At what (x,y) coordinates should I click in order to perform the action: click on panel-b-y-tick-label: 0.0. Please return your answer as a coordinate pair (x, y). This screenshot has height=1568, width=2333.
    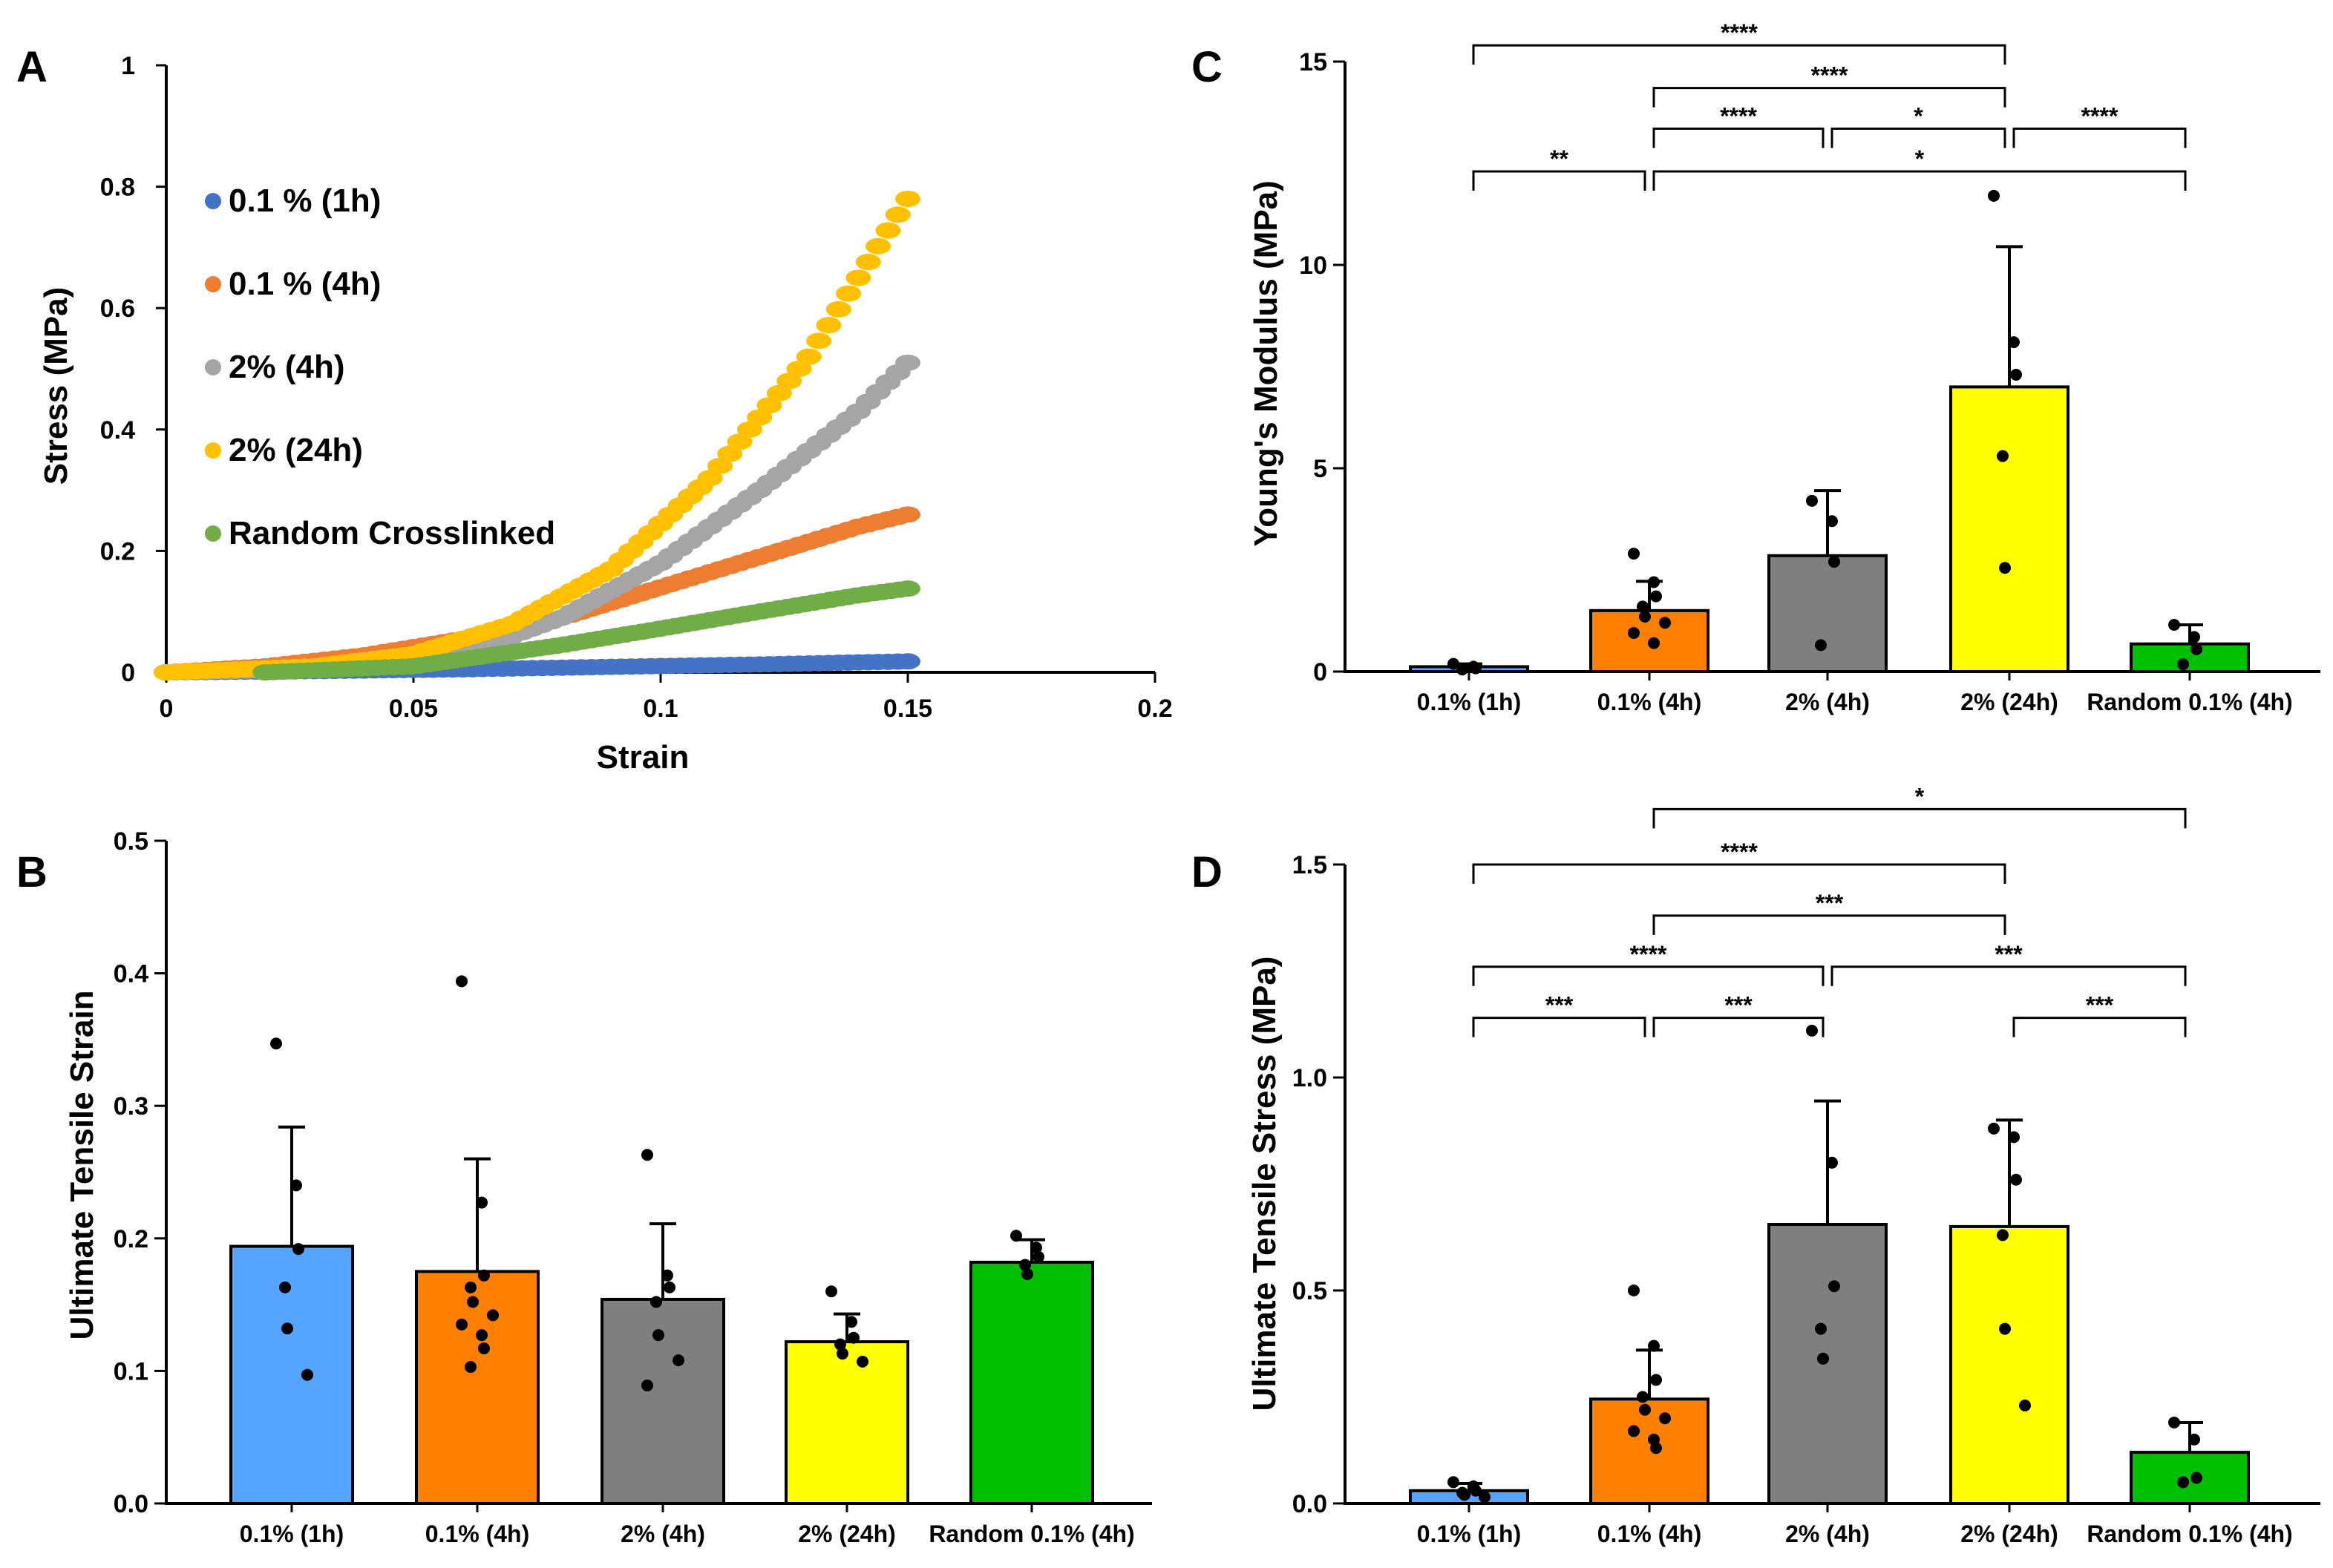
    Looking at the image, I should click on (131, 1504).